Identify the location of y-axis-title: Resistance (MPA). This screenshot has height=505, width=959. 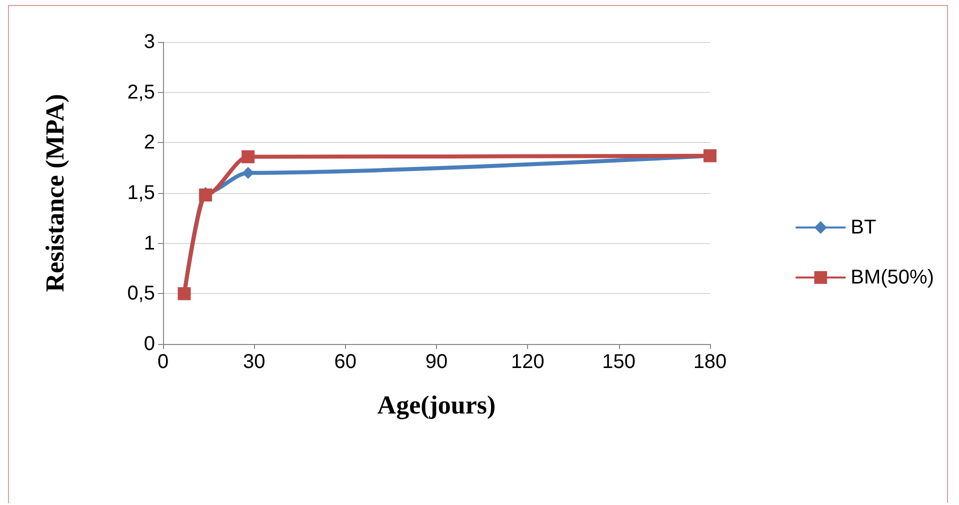
(55, 193).